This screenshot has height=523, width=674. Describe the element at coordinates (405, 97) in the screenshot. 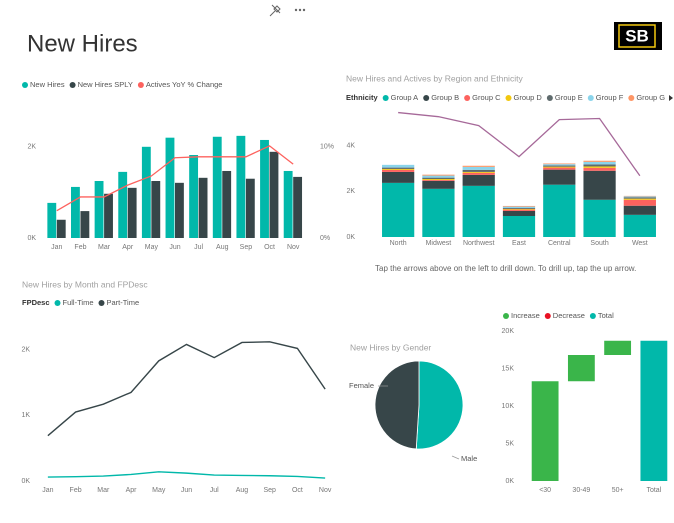

I see `legend-label: Group A` at that location.